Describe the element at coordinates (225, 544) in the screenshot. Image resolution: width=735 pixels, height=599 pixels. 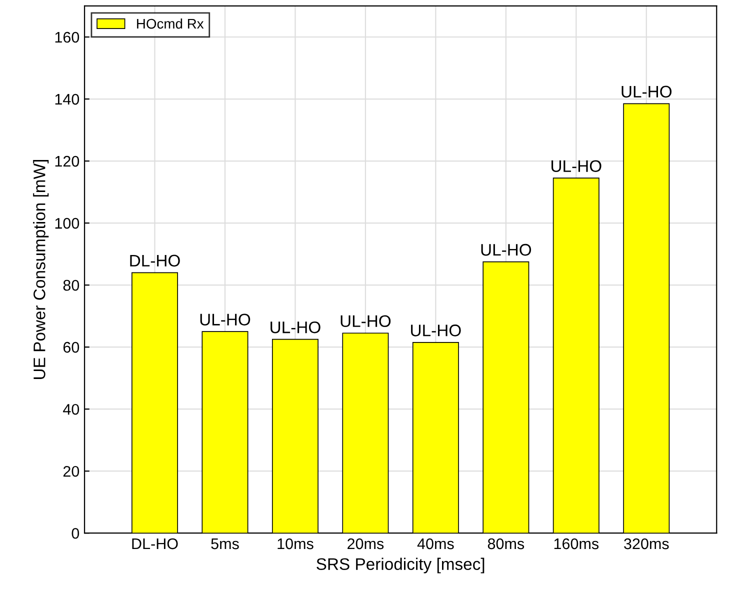
I see `x-tick-label: 5ms` at that location.